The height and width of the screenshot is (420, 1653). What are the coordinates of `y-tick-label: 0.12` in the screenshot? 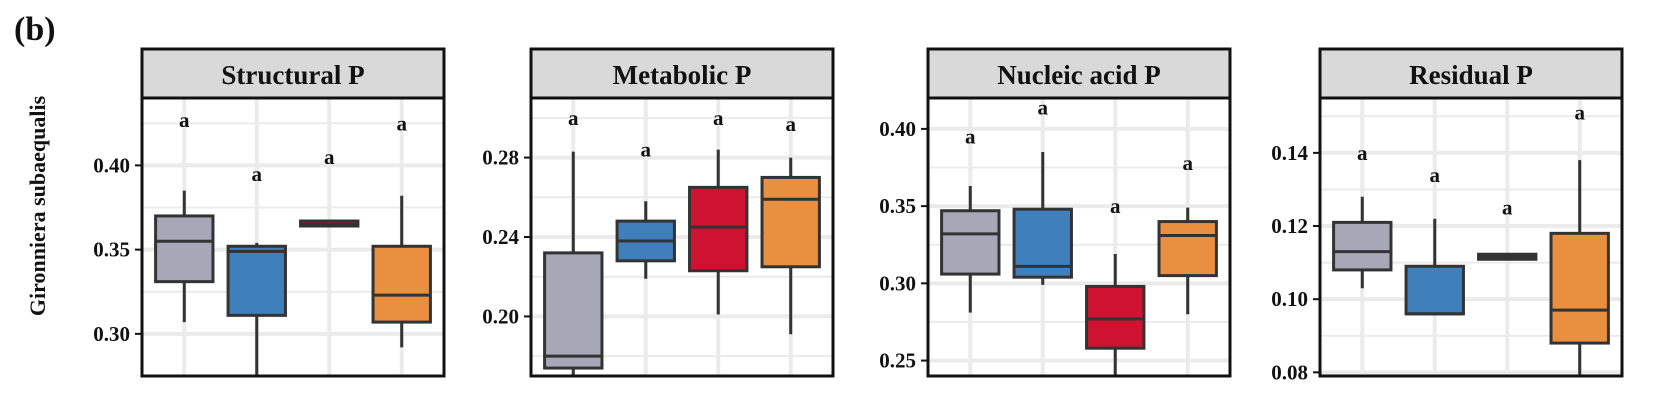 It's located at (1289, 226).